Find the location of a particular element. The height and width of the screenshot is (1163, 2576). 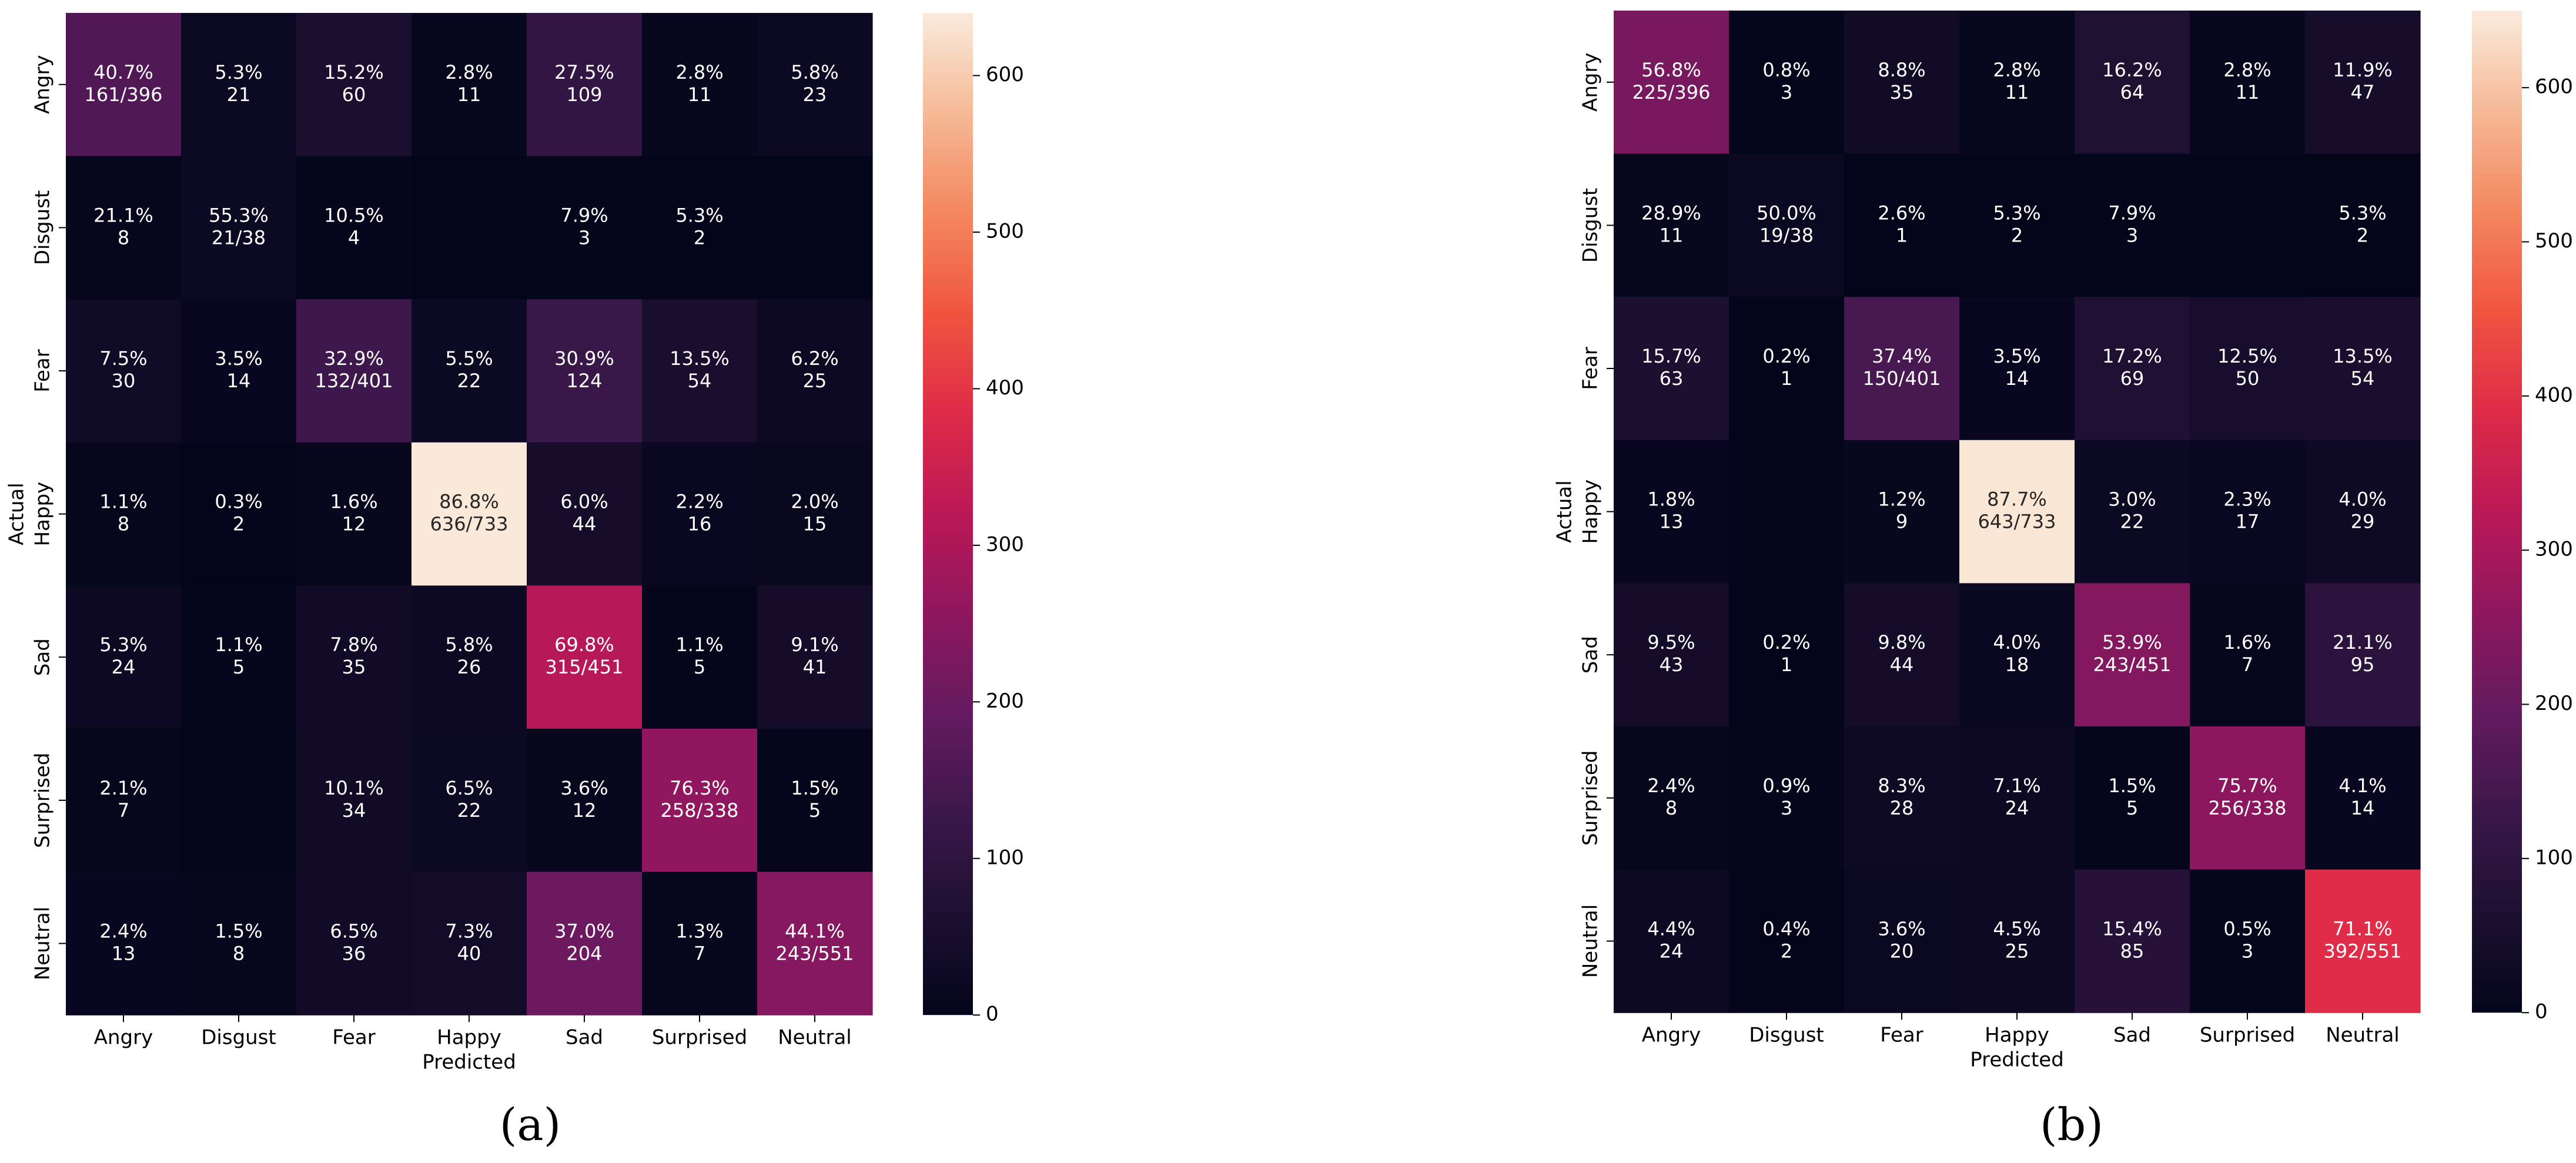

cell-count-5-4: 12 is located at coordinates (585, 810).